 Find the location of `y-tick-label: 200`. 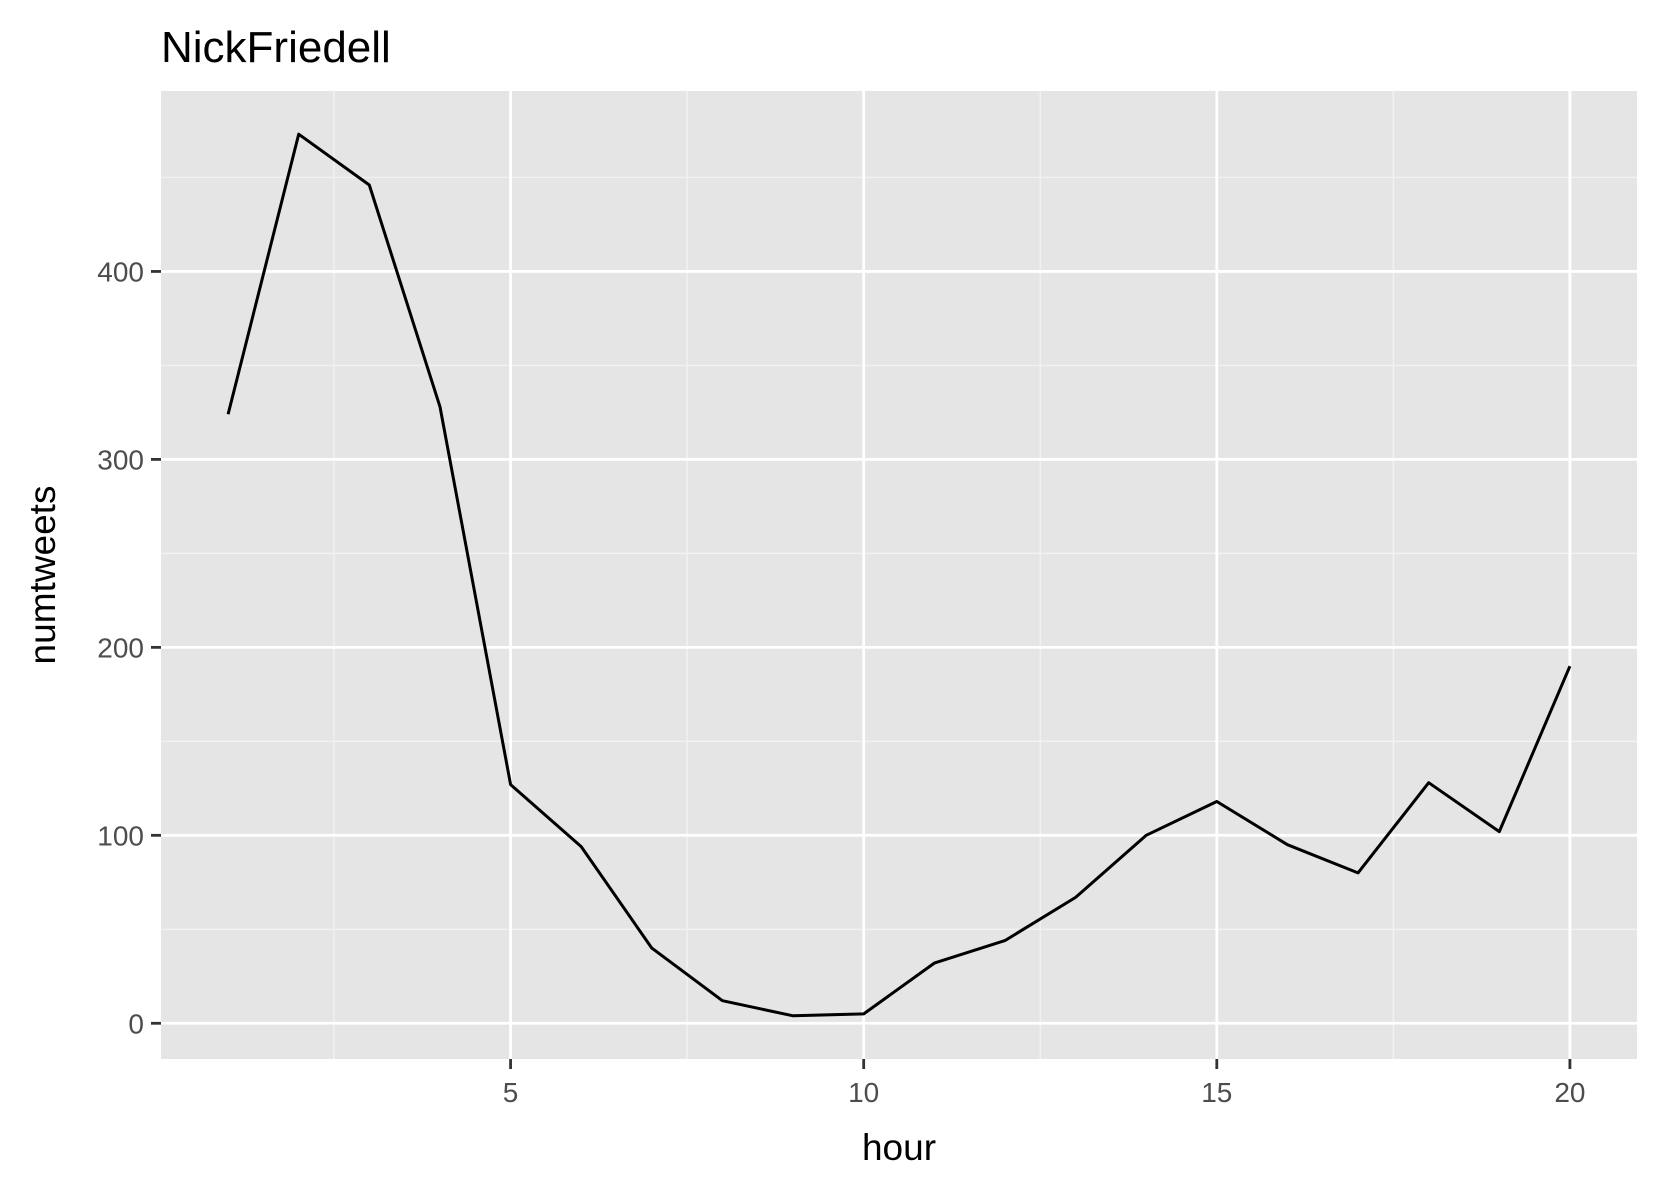

y-tick-label: 200 is located at coordinates (120, 647).